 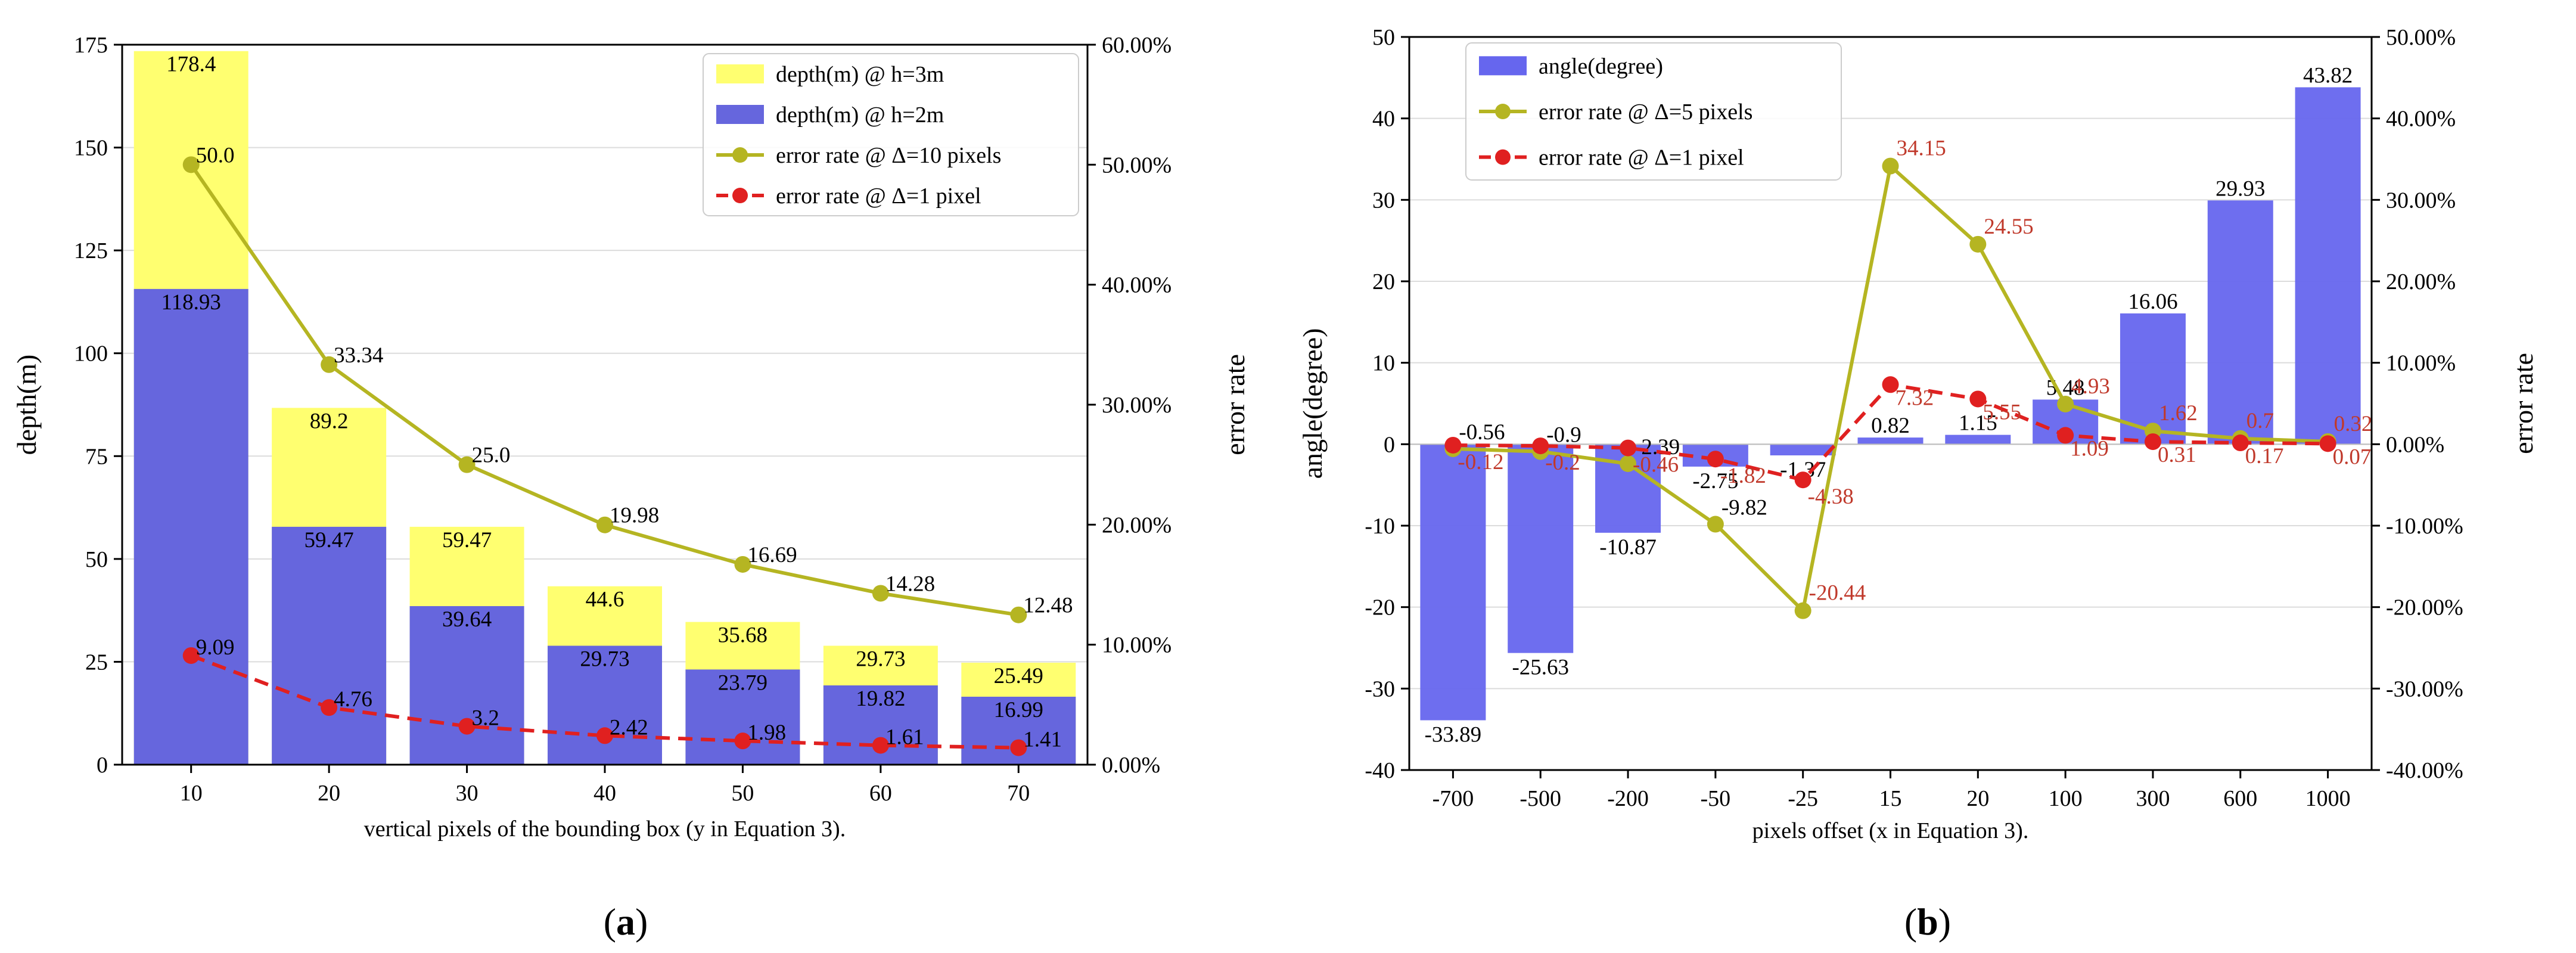 What do you see at coordinates (353, 699) in the screenshot?
I see `line-value-label: 4.76` at bounding box center [353, 699].